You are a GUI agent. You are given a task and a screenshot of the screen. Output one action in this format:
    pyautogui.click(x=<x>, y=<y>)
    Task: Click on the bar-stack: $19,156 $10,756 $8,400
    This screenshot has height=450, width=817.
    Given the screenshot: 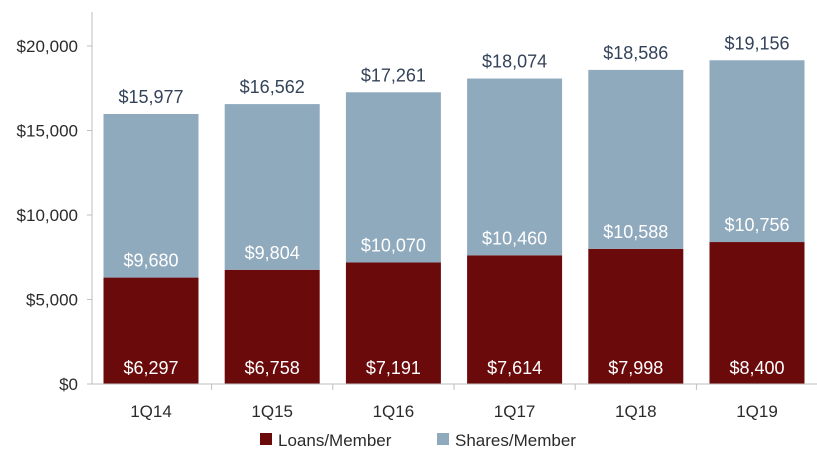 What is the action you would take?
    pyautogui.click(x=757, y=208)
    